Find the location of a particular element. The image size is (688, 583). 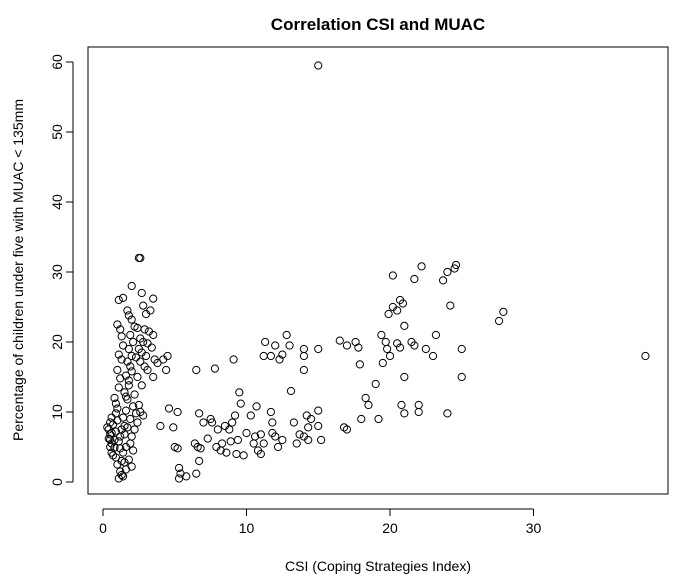

y-tick-label: 30 is located at coordinates (57, 272).